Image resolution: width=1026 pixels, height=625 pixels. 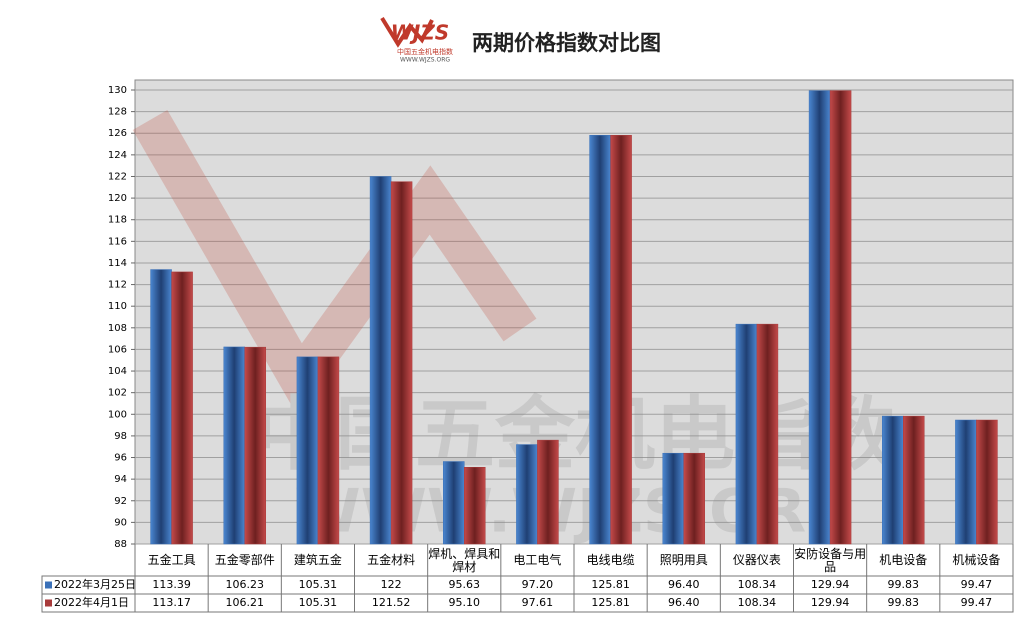 I want to click on y-tick-label: 108, so click(x=117, y=328).